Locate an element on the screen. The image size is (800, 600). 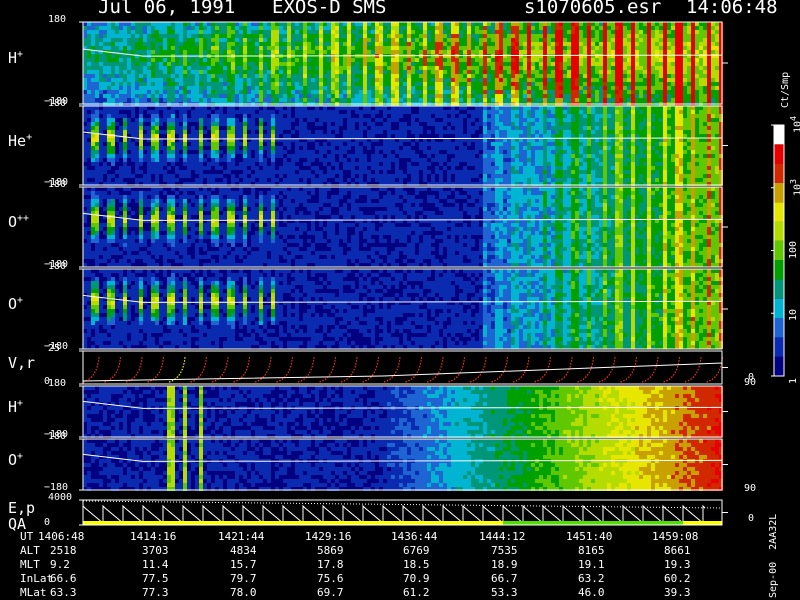
ephemeris-cell: 63.2 is located at coordinates (591, 578).